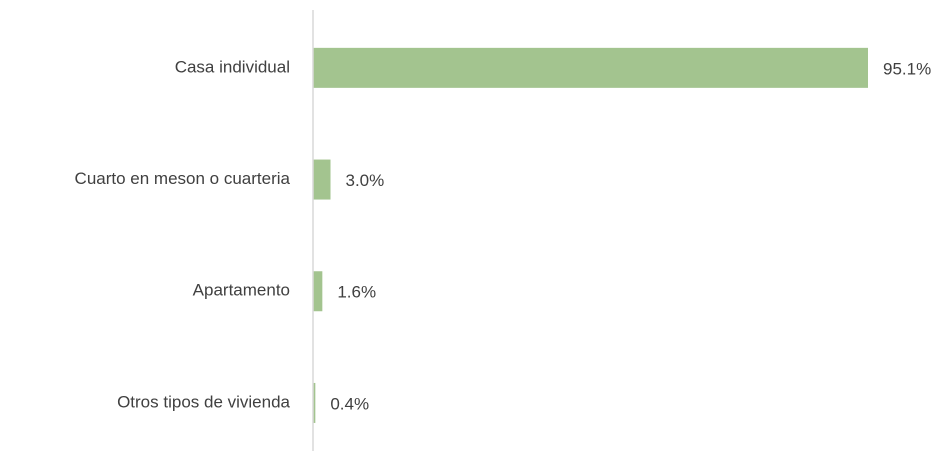  Describe the element at coordinates (365, 180) in the screenshot. I see `value-label: 3.0%` at that location.